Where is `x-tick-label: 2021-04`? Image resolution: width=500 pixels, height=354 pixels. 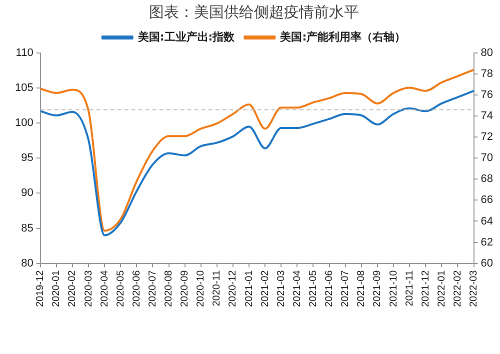
x-tick-label: 2021-04 is located at coordinates (297, 289).